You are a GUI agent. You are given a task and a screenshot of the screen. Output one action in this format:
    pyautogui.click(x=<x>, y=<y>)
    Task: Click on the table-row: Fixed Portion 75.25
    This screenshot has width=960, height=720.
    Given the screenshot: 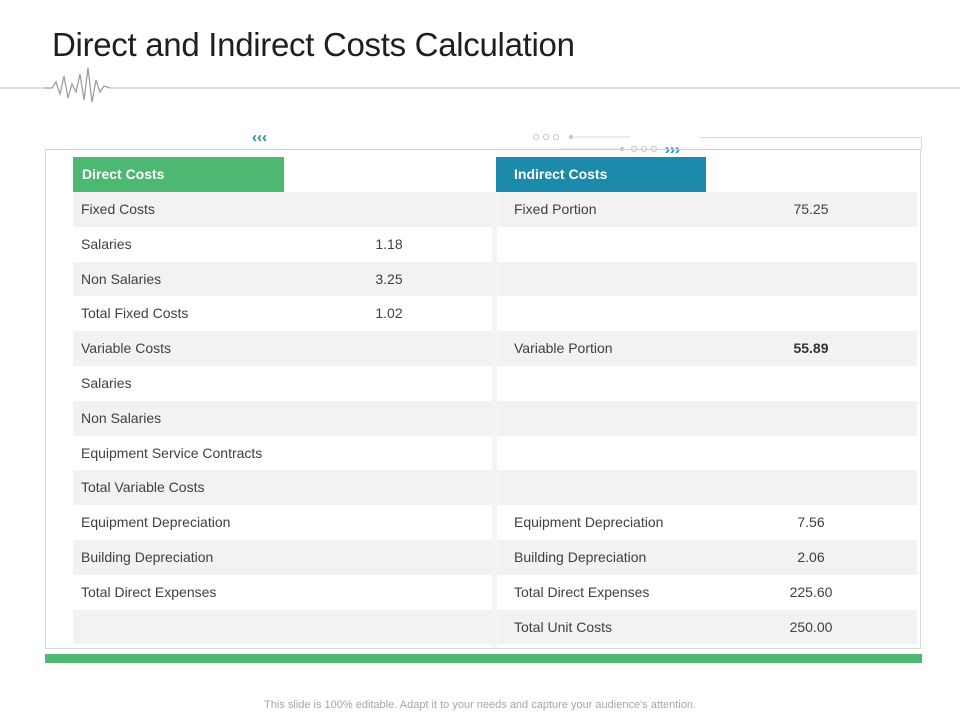 What is the action you would take?
    pyautogui.click(x=707, y=209)
    